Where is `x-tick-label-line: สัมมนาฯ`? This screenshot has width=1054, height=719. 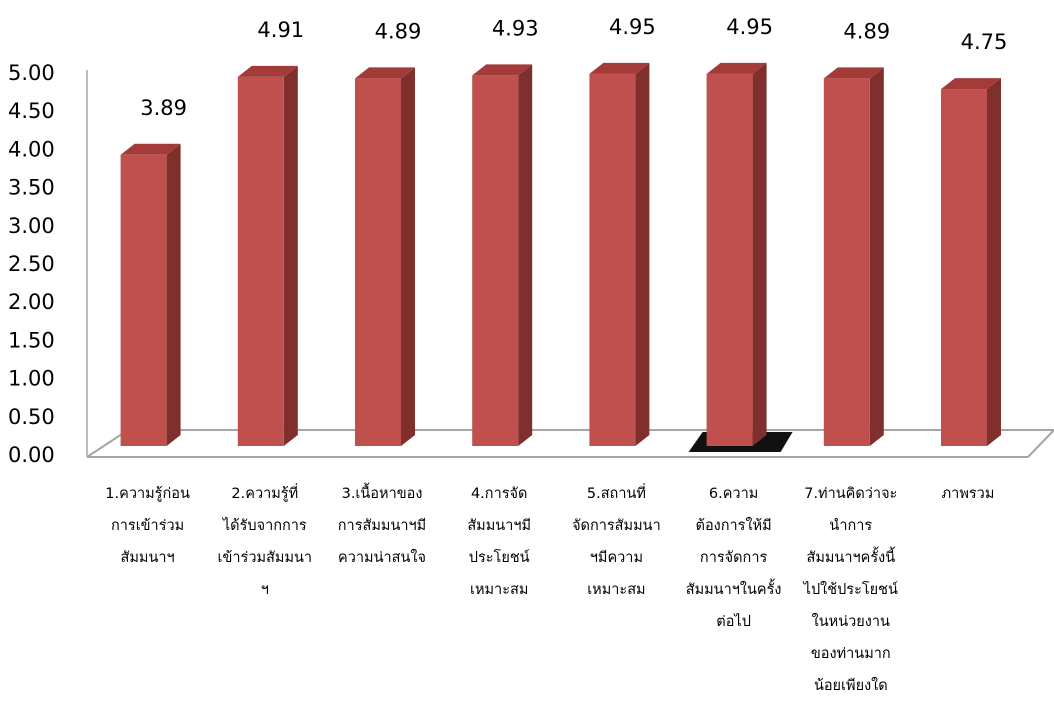
x-tick-label-line: สัมมนาฯ is located at coordinates (148, 558).